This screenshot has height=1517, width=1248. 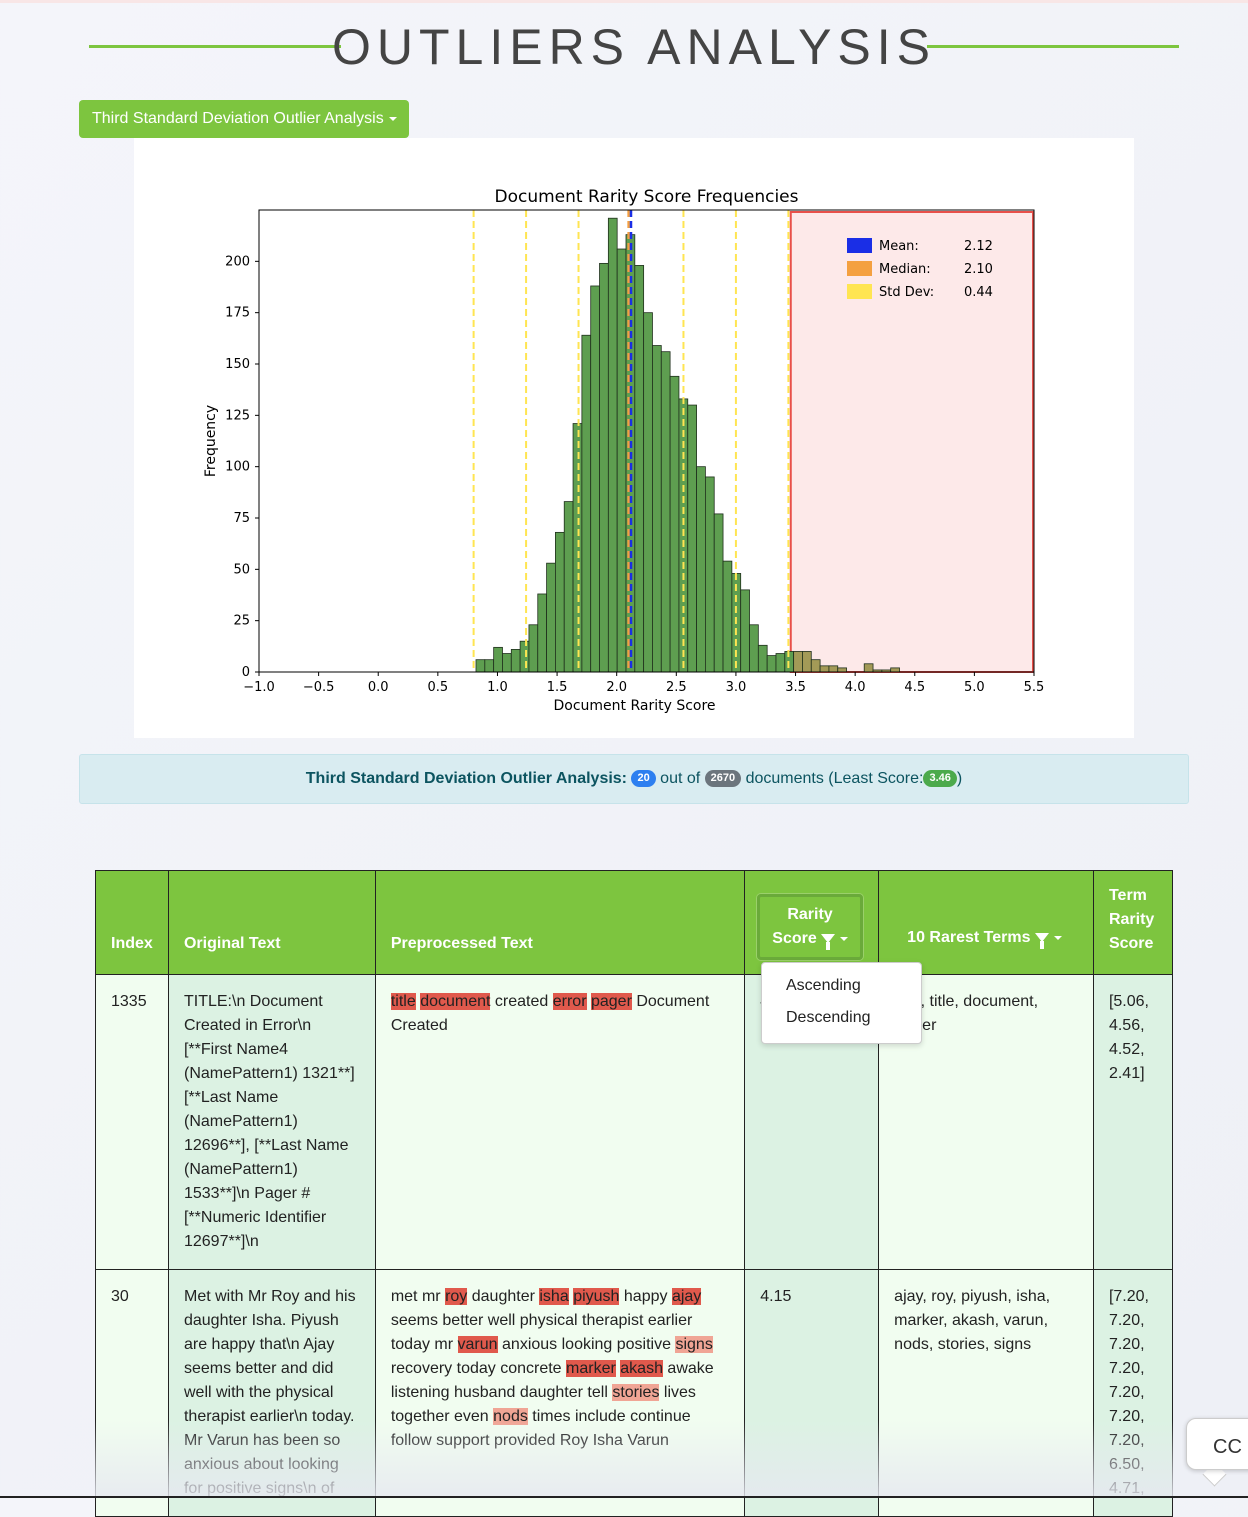 I want to click on y-tick-label: 175, so click(x=237, y=313).